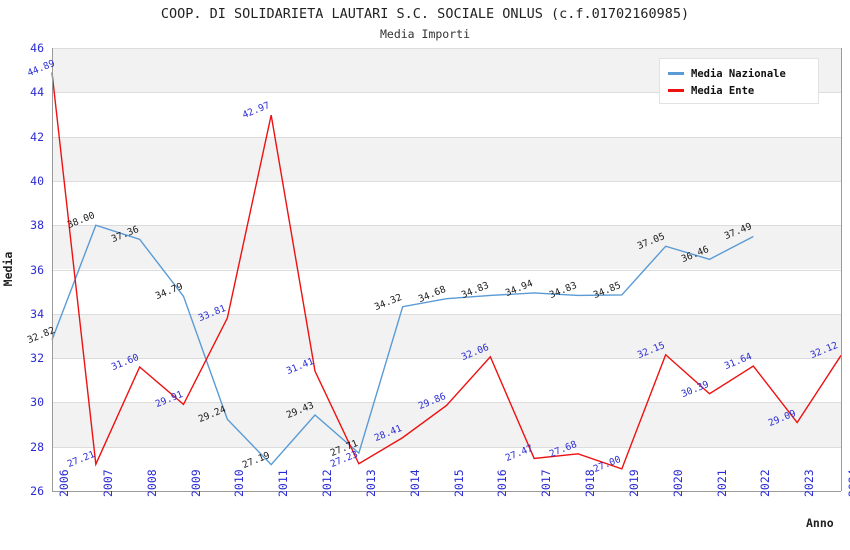  I want to click on chart-legend: Media Nazionale Media Ente, so click(739, 81).